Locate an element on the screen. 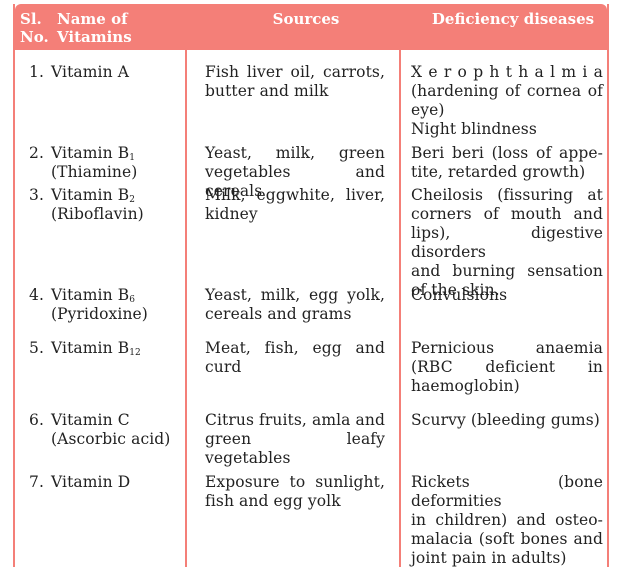 The width and height of the screenshot is (625, 567). row-2-deficiency-line-2: tite, retarded growth) is located at coordinates (498, 172).